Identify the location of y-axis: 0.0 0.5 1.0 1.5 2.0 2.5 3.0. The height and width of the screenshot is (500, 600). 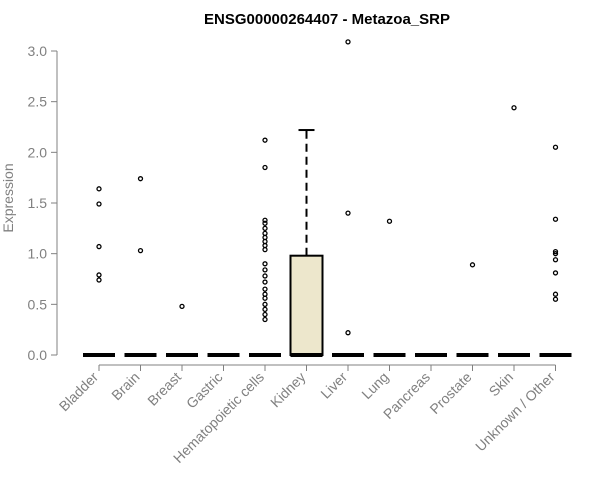
(43, 203).